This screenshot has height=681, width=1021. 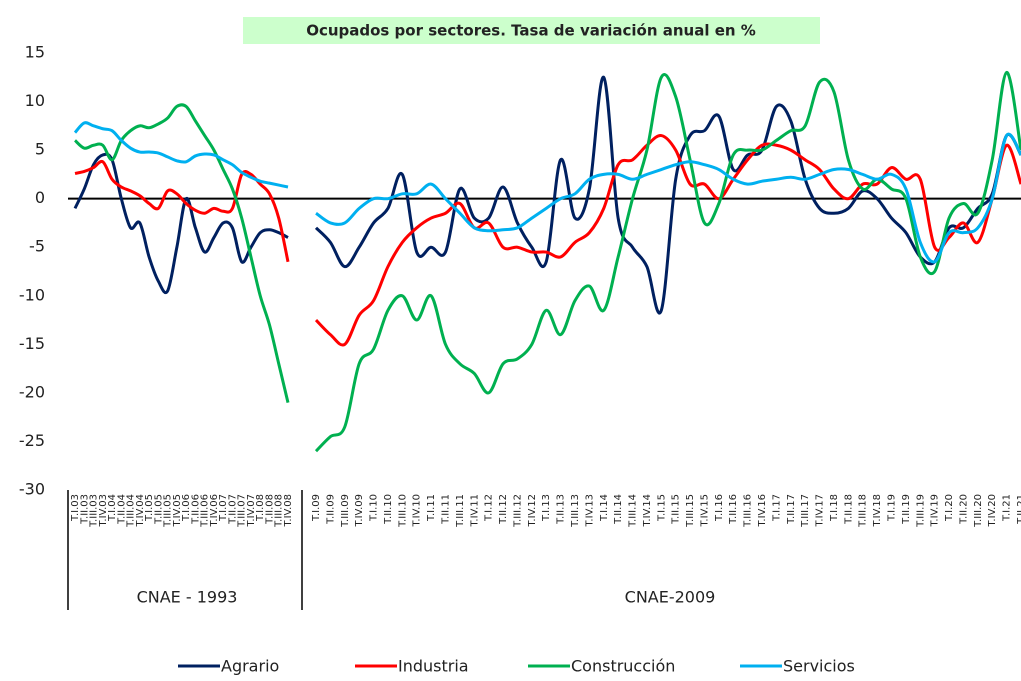 I want to click on x-tick-label: T.III.18, so click(x=863, y=511).